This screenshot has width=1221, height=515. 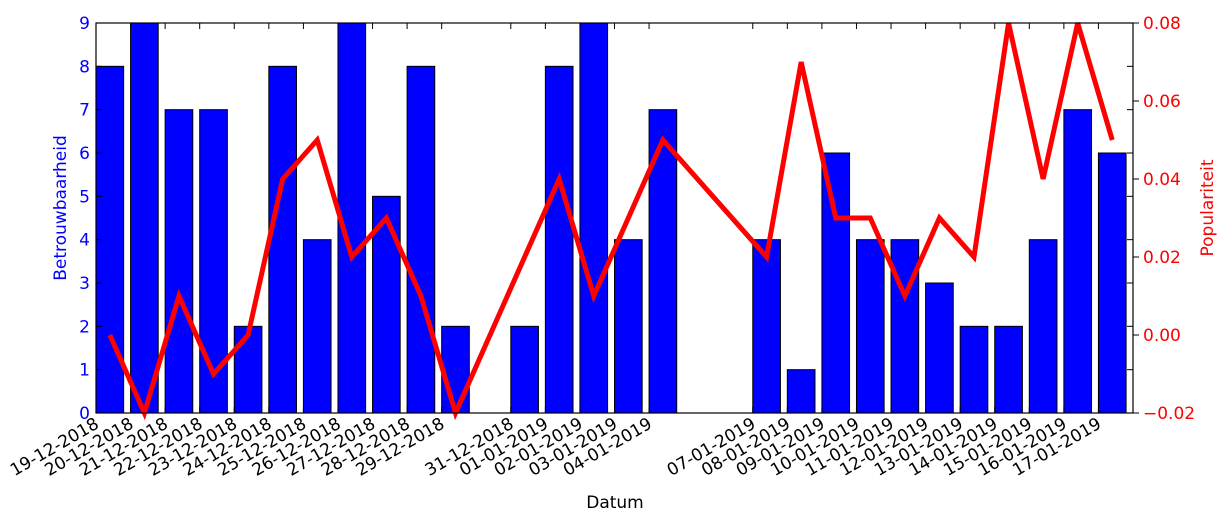 I want to click on left-tick-label: 8, so click(x=84, y=67).